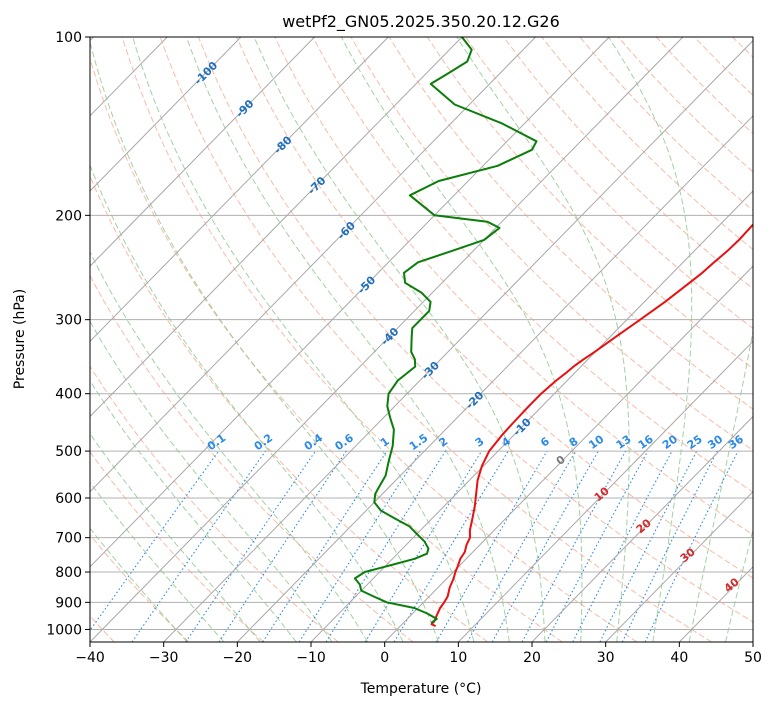  Describe the element at coordinates (68, 452) in the screenshot. I see `y-tick-label: 500` at that location.